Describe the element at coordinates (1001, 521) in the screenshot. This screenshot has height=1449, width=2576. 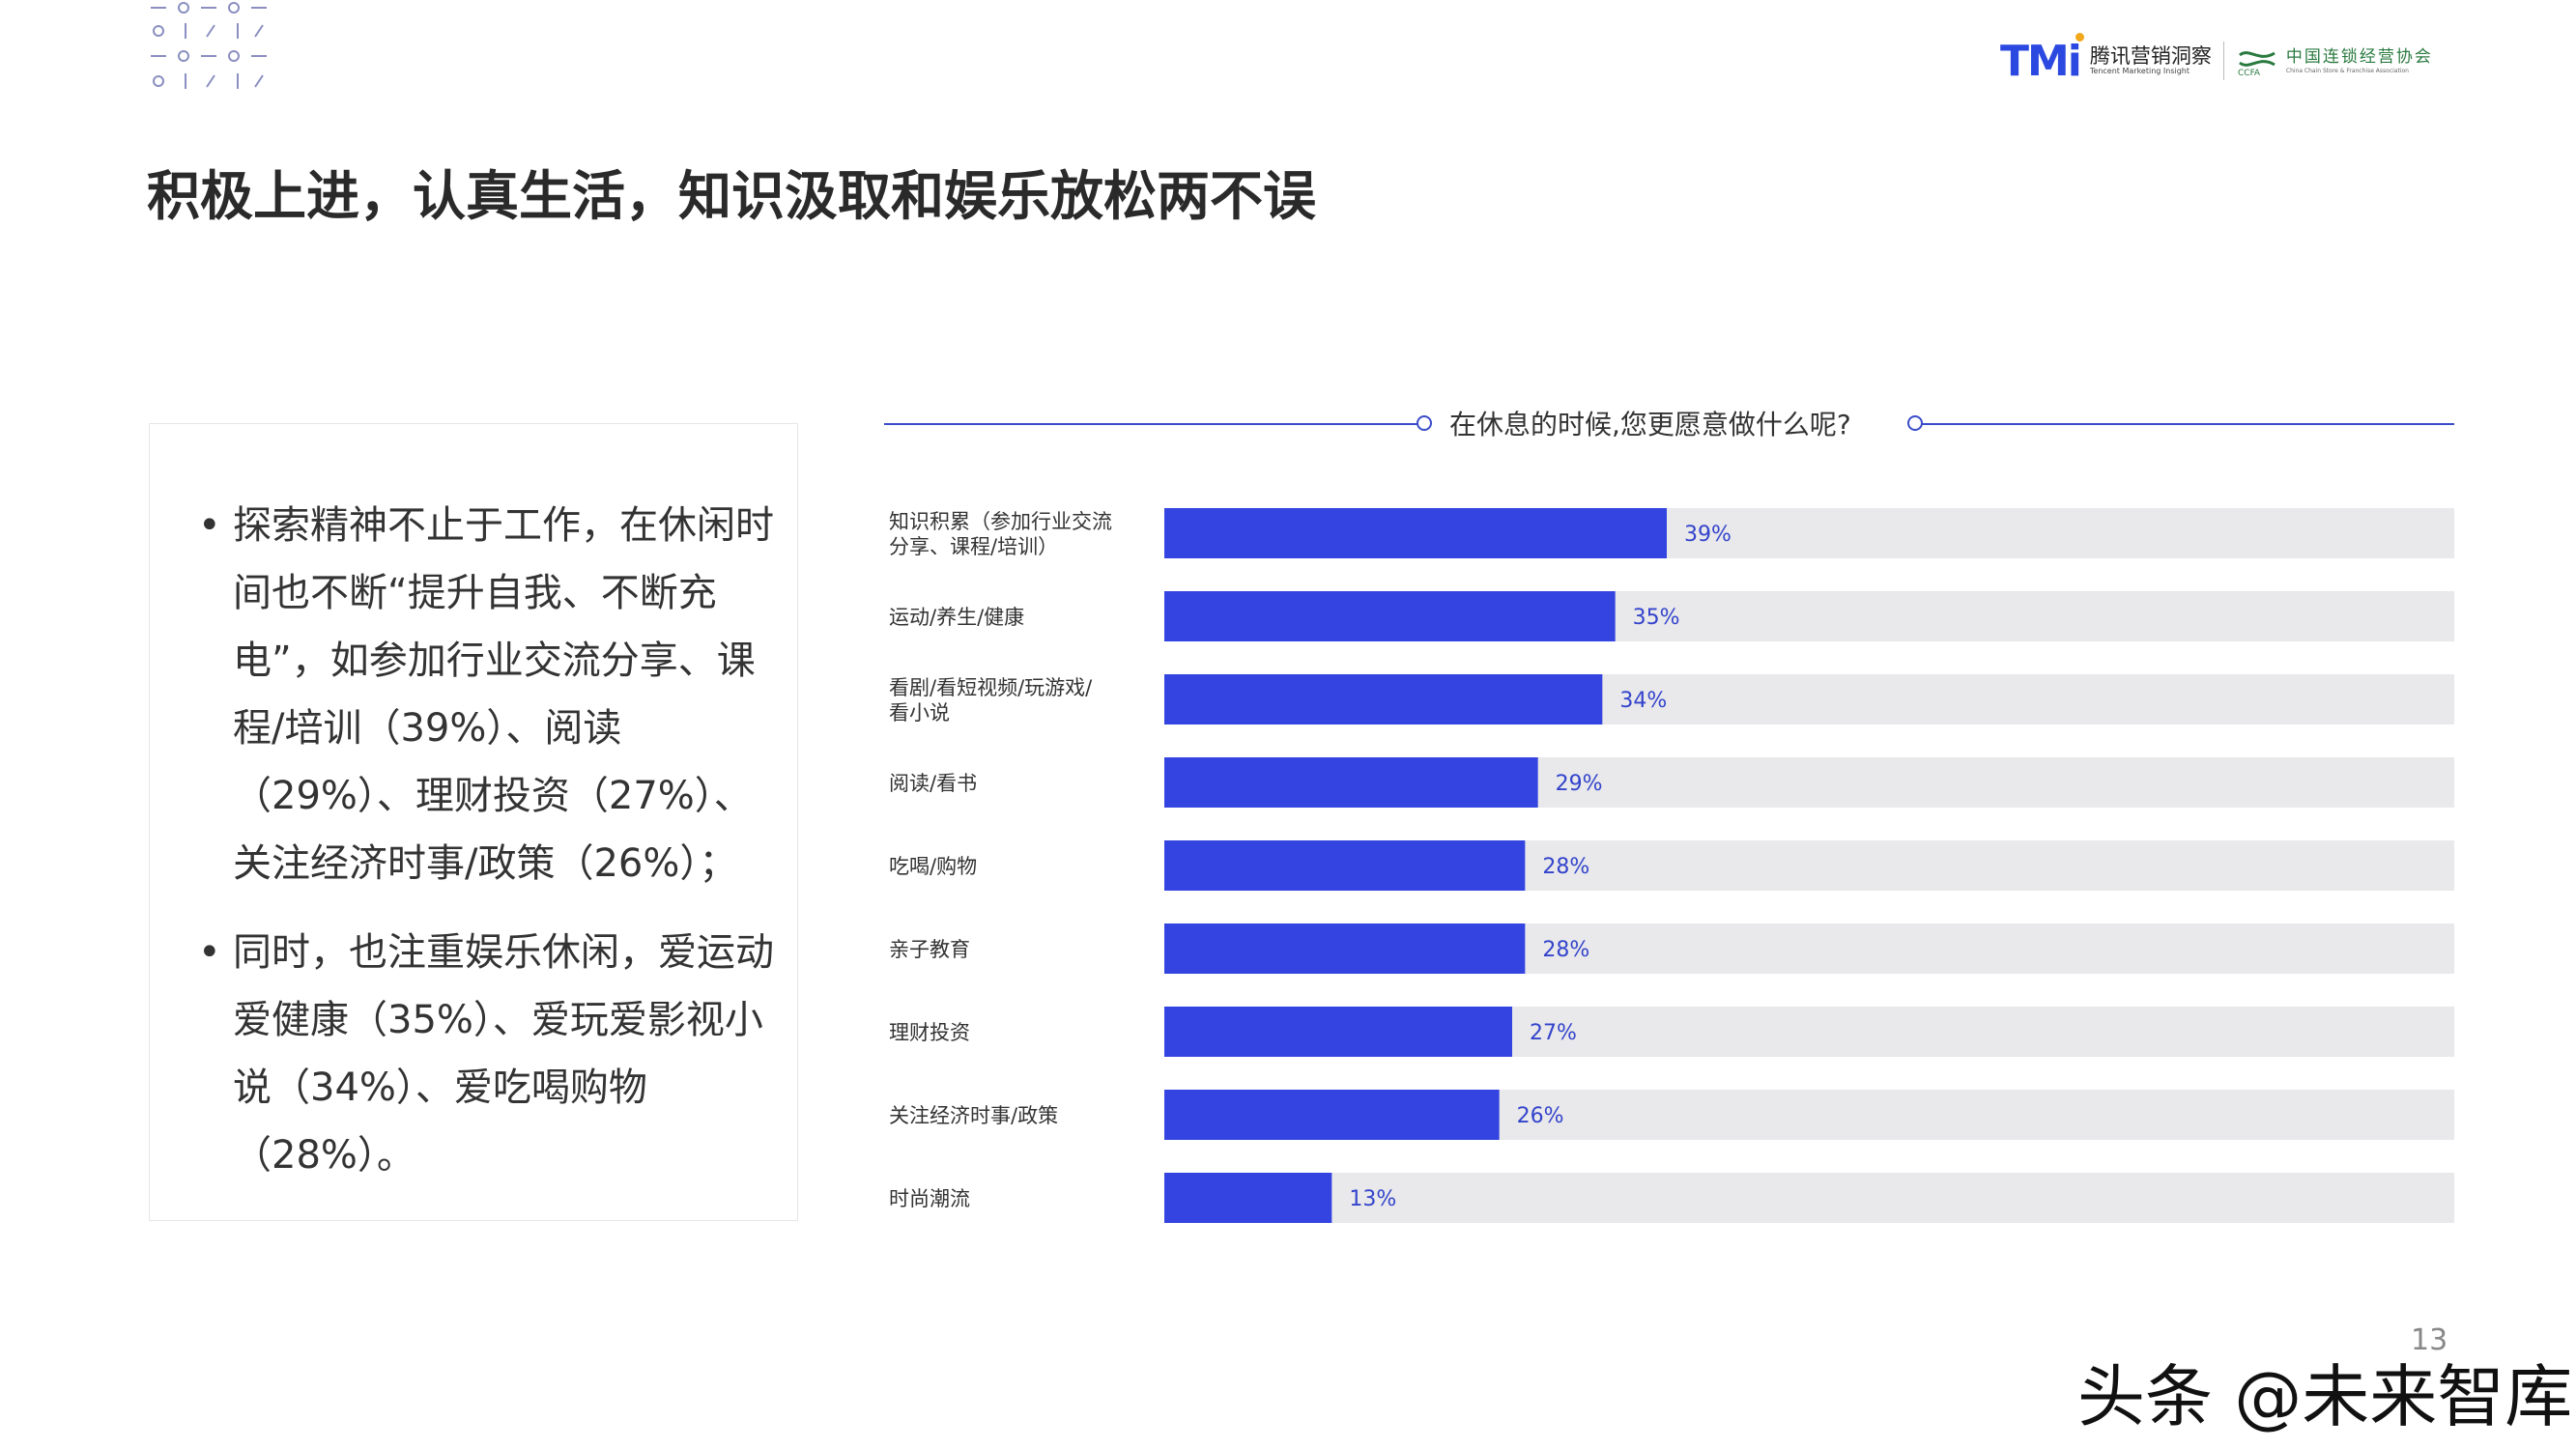
I see `category-label-line: 知识积累（参加行业交流` at that location.